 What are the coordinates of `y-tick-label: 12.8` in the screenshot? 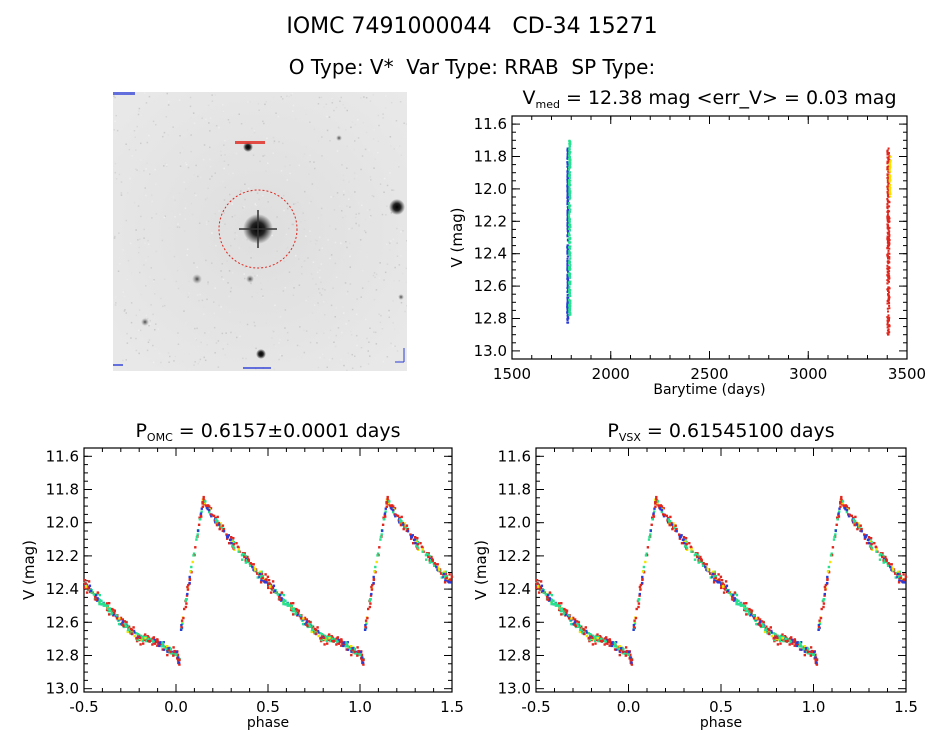 It's located at (490, 319).